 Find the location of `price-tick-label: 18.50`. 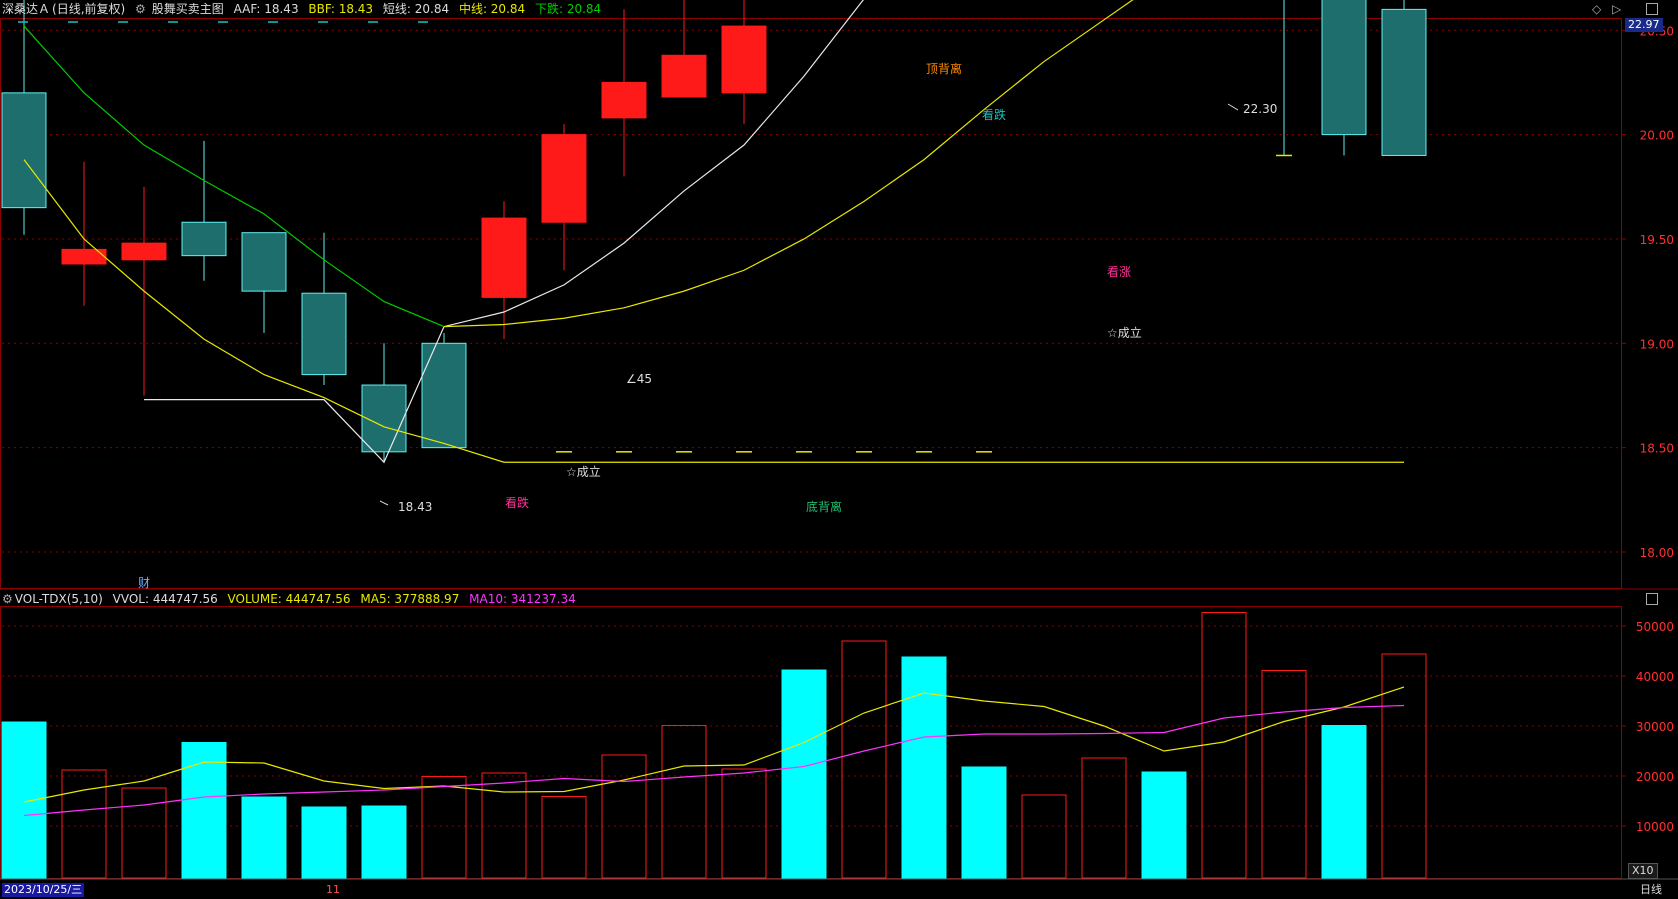

price-tick-label: 18.50 is located at coordinates (1657, 449).